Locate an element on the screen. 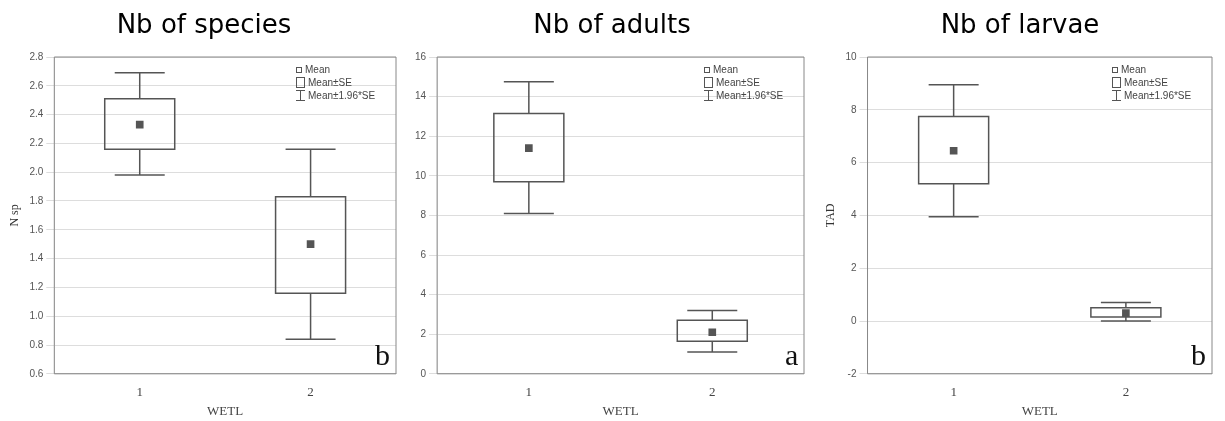  y-tick-label: 2.8 is located at coordinates (36, 56).